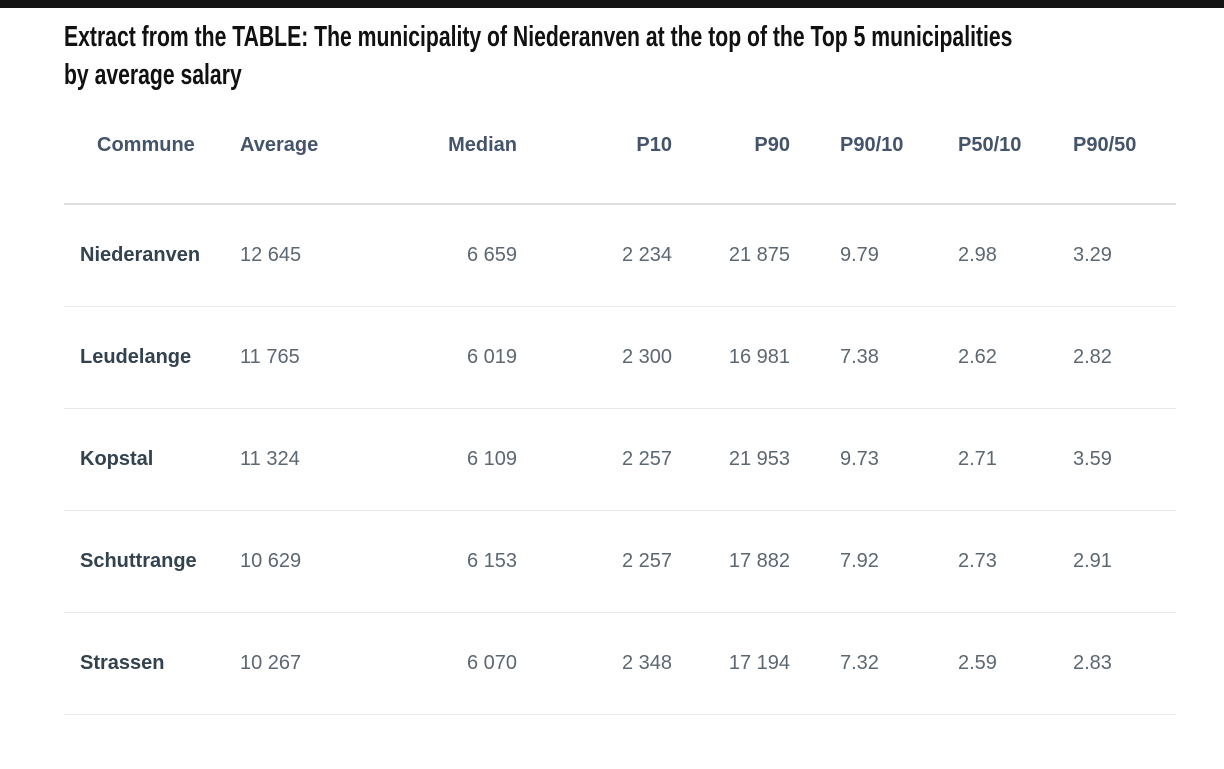 This screenshot has height=769, width=1224. What do you see at coordinates (145, 663) in the screenshot?
I see `cell-commune: Strassen` at bounding box center [145, 663].